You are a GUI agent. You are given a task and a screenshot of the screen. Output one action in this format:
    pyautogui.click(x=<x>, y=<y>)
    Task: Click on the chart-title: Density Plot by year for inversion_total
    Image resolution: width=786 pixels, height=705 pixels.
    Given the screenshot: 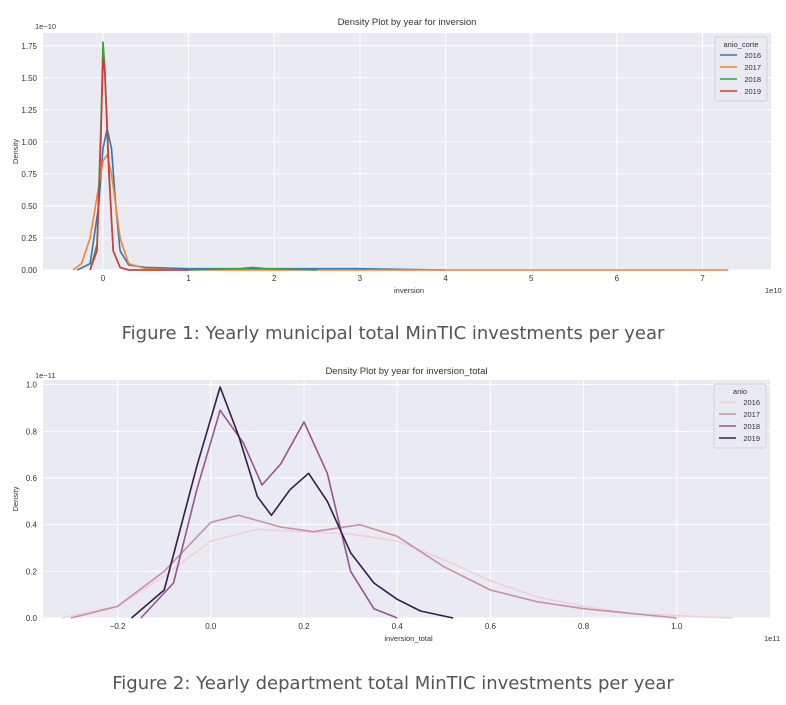 What is the action you would take?
    pyautogui.click(x=406, y=371)
    